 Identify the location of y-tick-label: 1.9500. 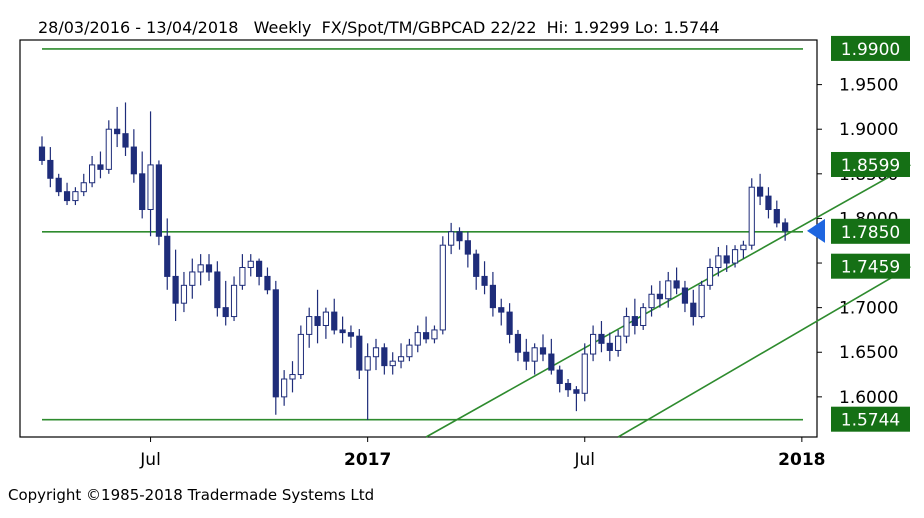
(868, 86).